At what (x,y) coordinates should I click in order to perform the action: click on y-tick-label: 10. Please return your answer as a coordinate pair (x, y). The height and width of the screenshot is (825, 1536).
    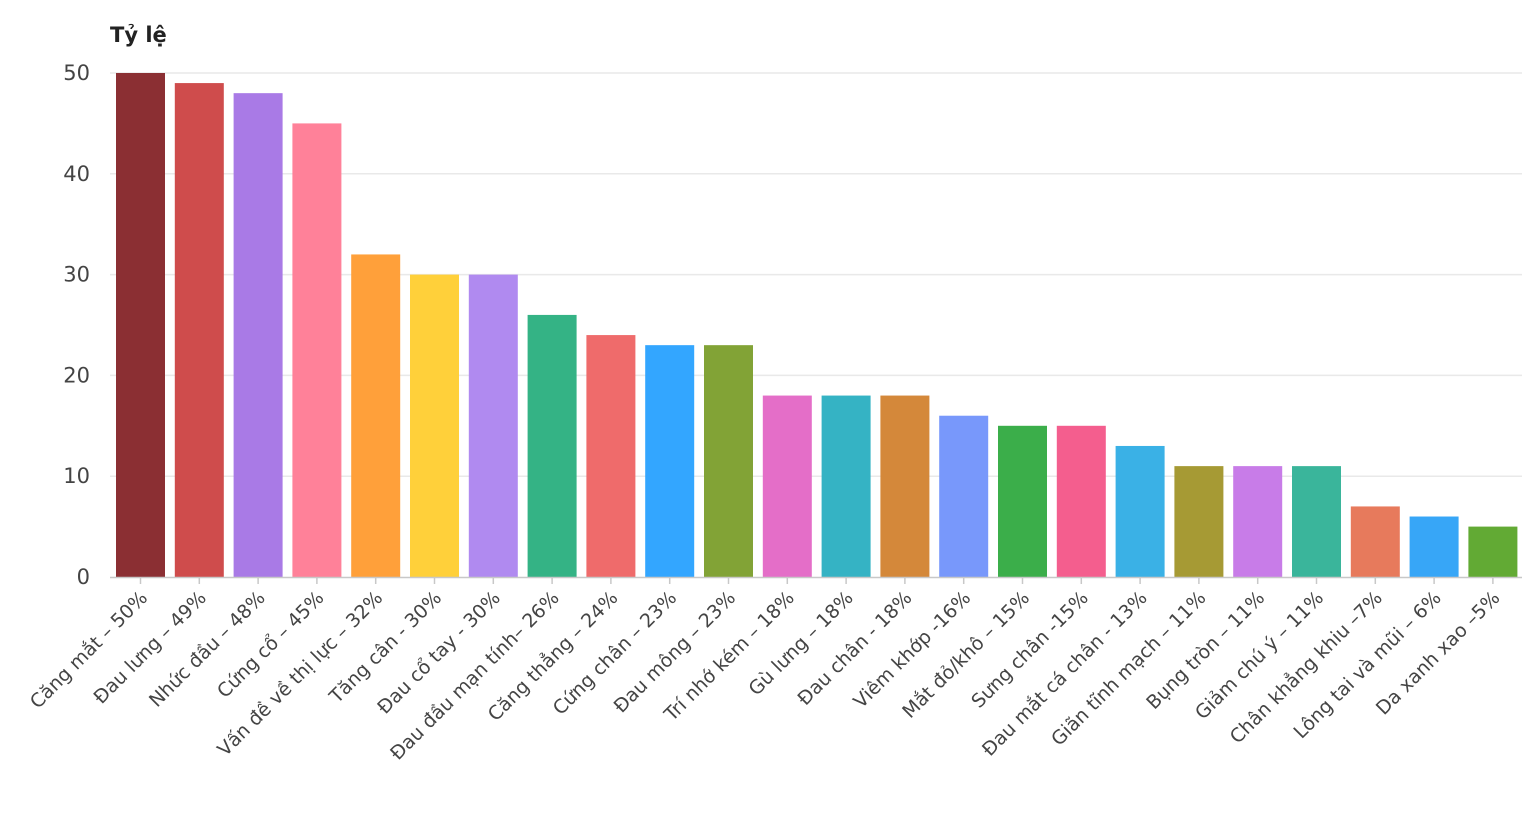
    Looking at the image, I should click on (76, 476).